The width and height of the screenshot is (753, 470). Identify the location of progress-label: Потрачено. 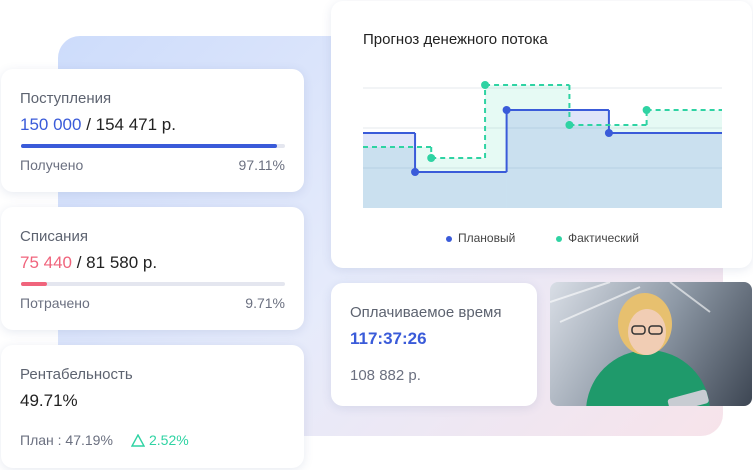
(55, 303).